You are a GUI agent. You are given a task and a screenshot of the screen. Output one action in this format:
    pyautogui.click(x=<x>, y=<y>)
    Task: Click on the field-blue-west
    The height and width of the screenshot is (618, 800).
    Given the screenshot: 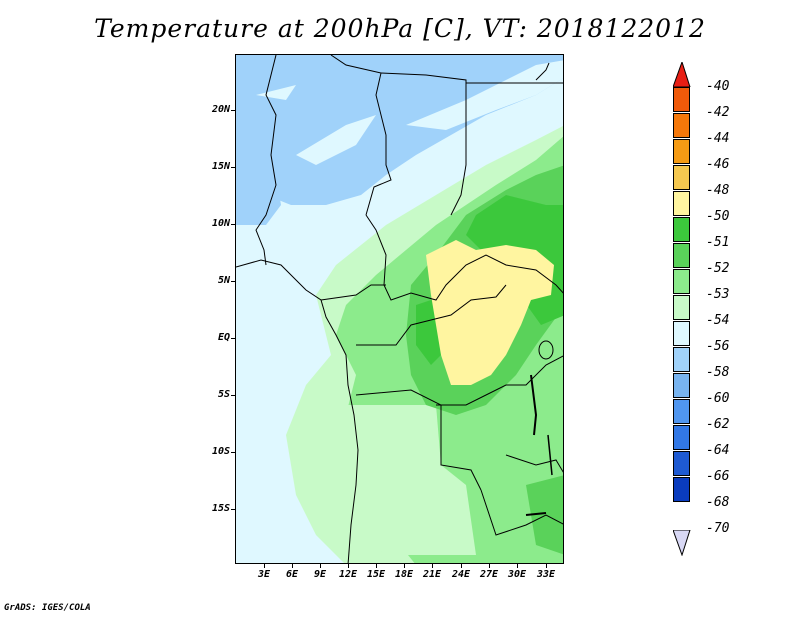 What is the action you would take?
    pyautogui.click(x=258, y=190)
    